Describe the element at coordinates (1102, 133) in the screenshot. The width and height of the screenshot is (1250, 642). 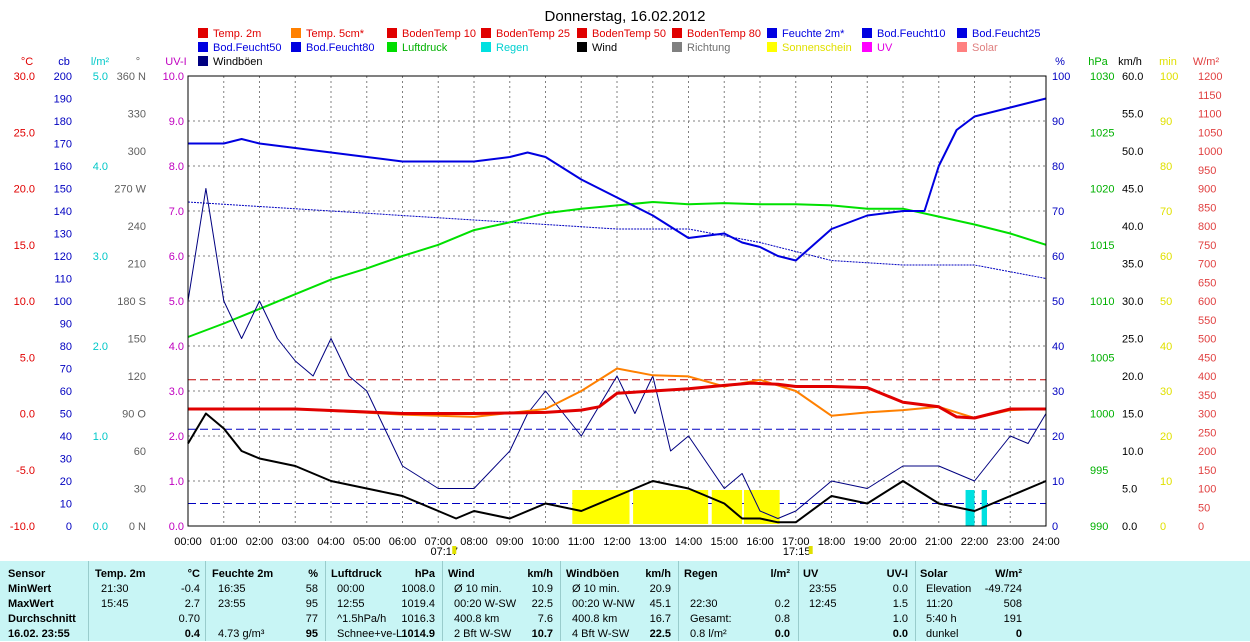
I see `axis-tick-label: 1025` at that location.